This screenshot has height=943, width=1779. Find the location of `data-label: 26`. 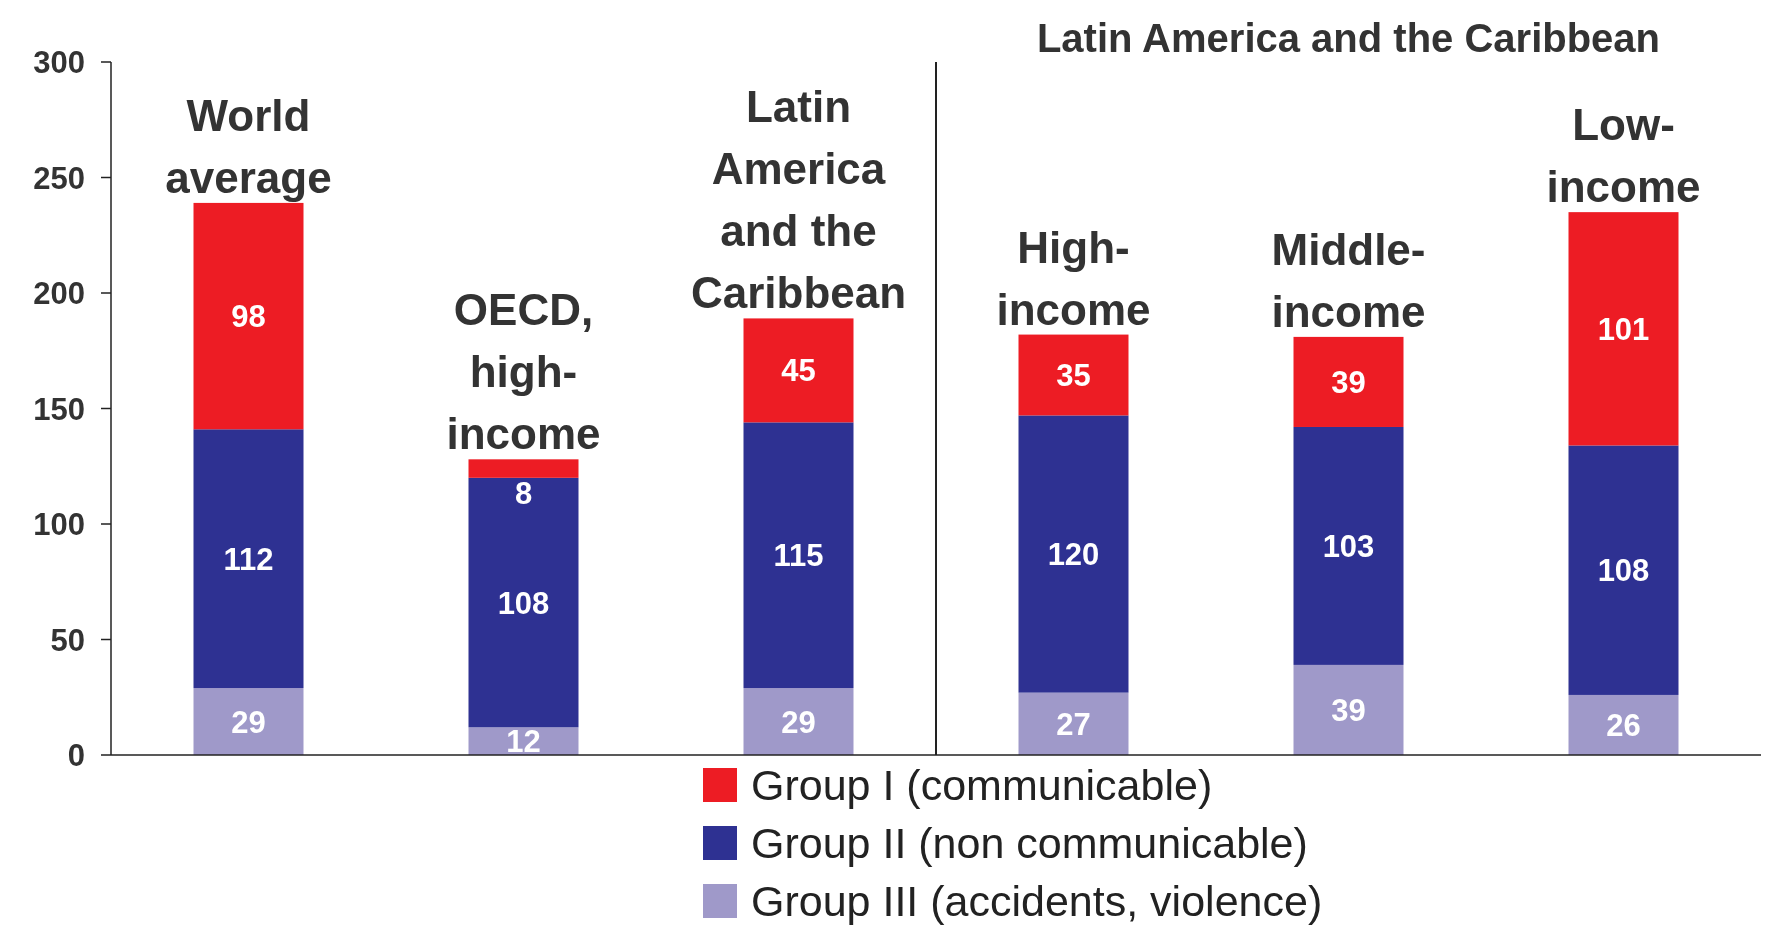

data-label: 26 is located at coordinates (1623, 725).